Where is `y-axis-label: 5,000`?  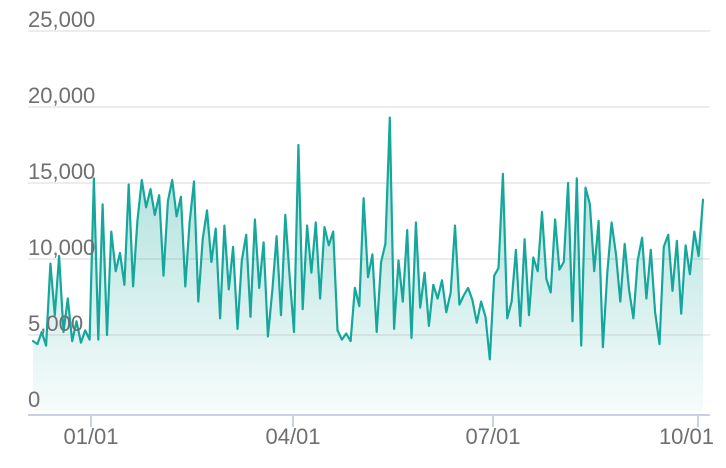 y-axis-label: 5,000 is located at coordinates (55, 323).